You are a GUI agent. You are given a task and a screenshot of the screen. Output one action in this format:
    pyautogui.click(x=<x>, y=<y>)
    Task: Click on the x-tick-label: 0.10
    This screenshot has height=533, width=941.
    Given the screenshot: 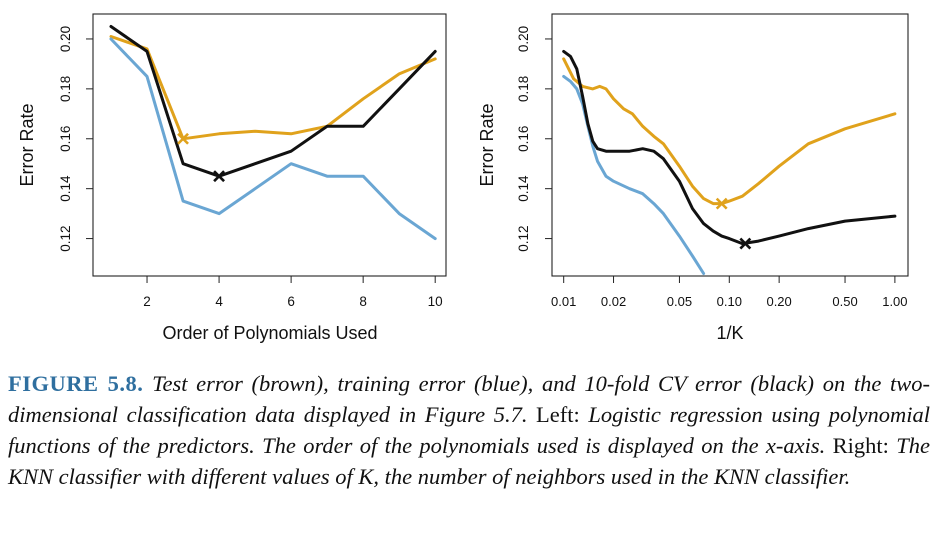 What is the action you would take?
    pyautogui.click(x=729, y=301)
    